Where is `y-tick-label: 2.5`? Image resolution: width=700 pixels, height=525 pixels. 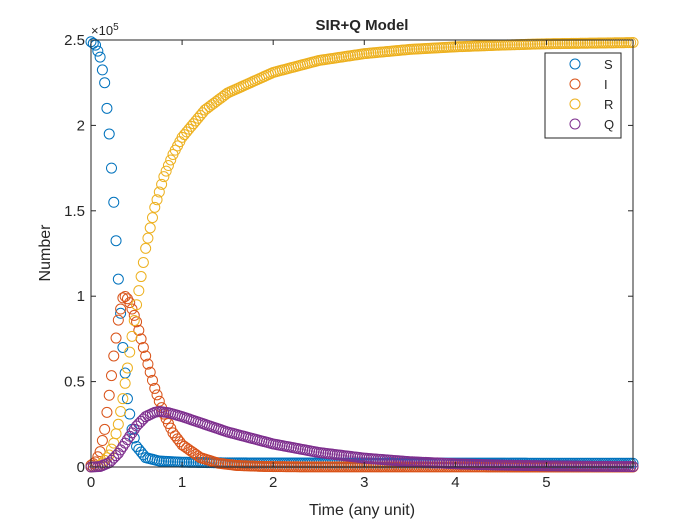
y-tick-label: 2.5 is located at coordinates (74, 40).